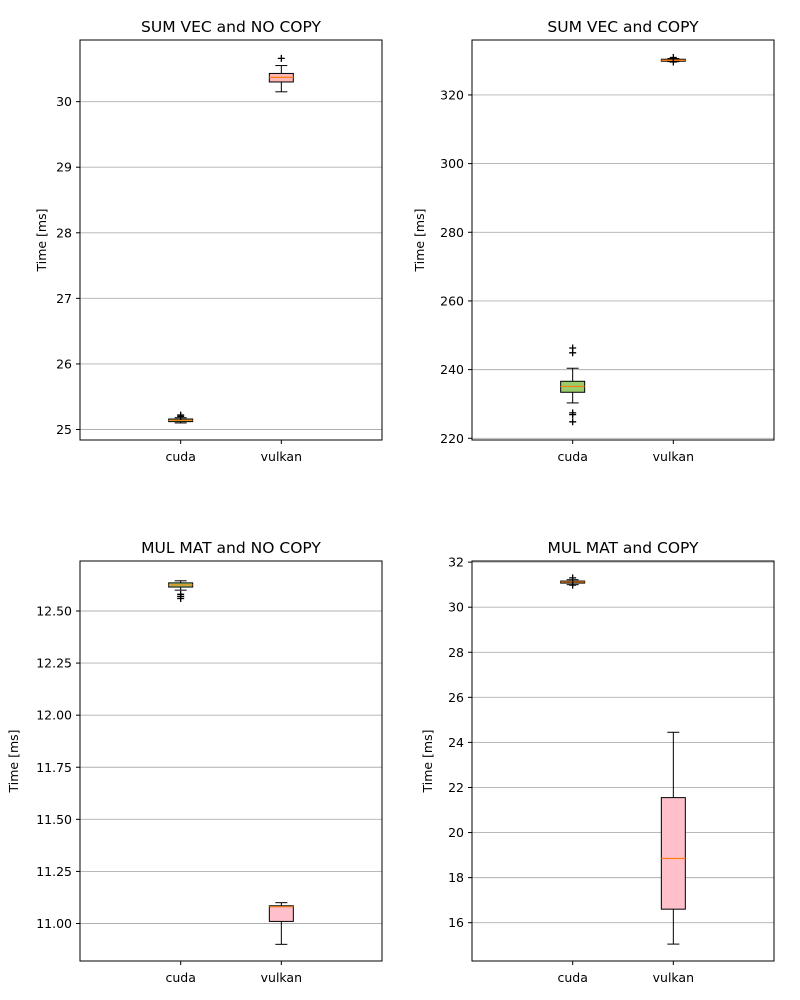  Describe the element at coordinates (54, 923) in the screenshot. I see `y-tick-label: 11.00` at that location.